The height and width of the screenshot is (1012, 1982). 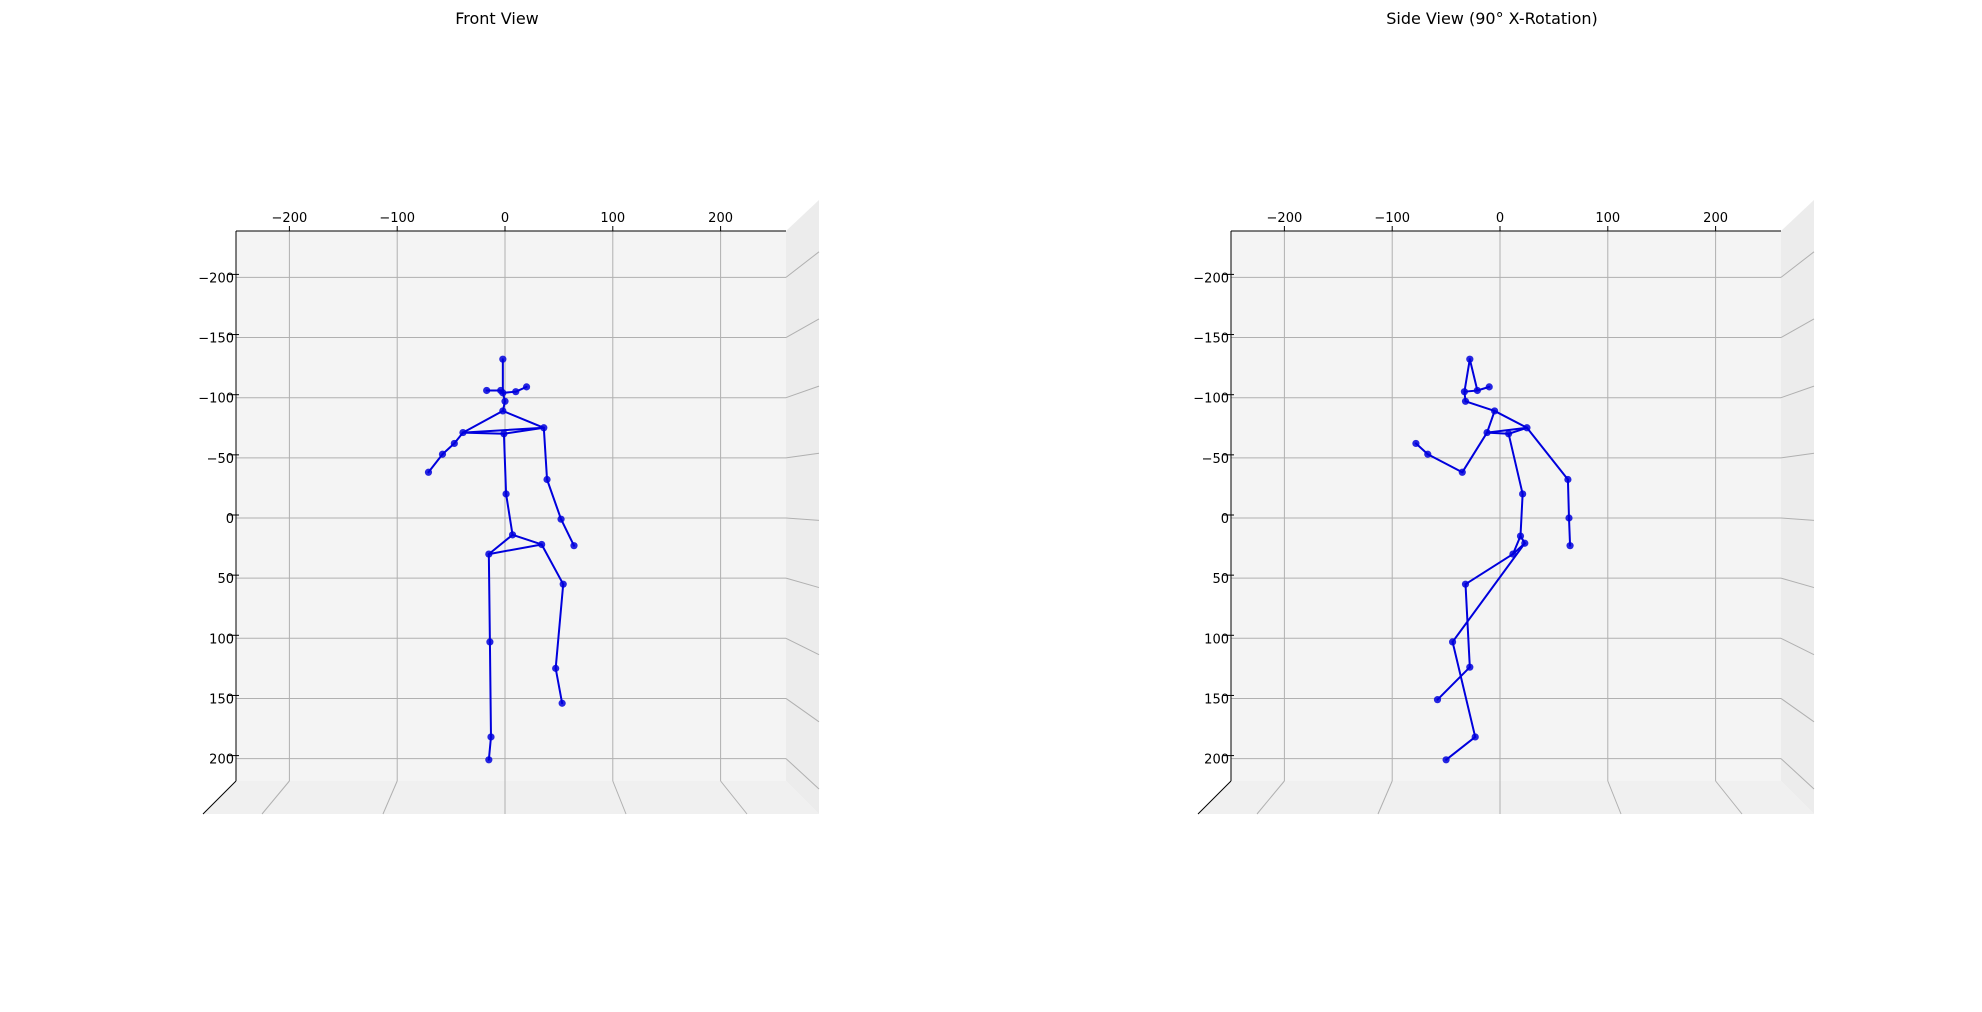 I want to click on front-joint-toe-left, so click(x=489, y=760).